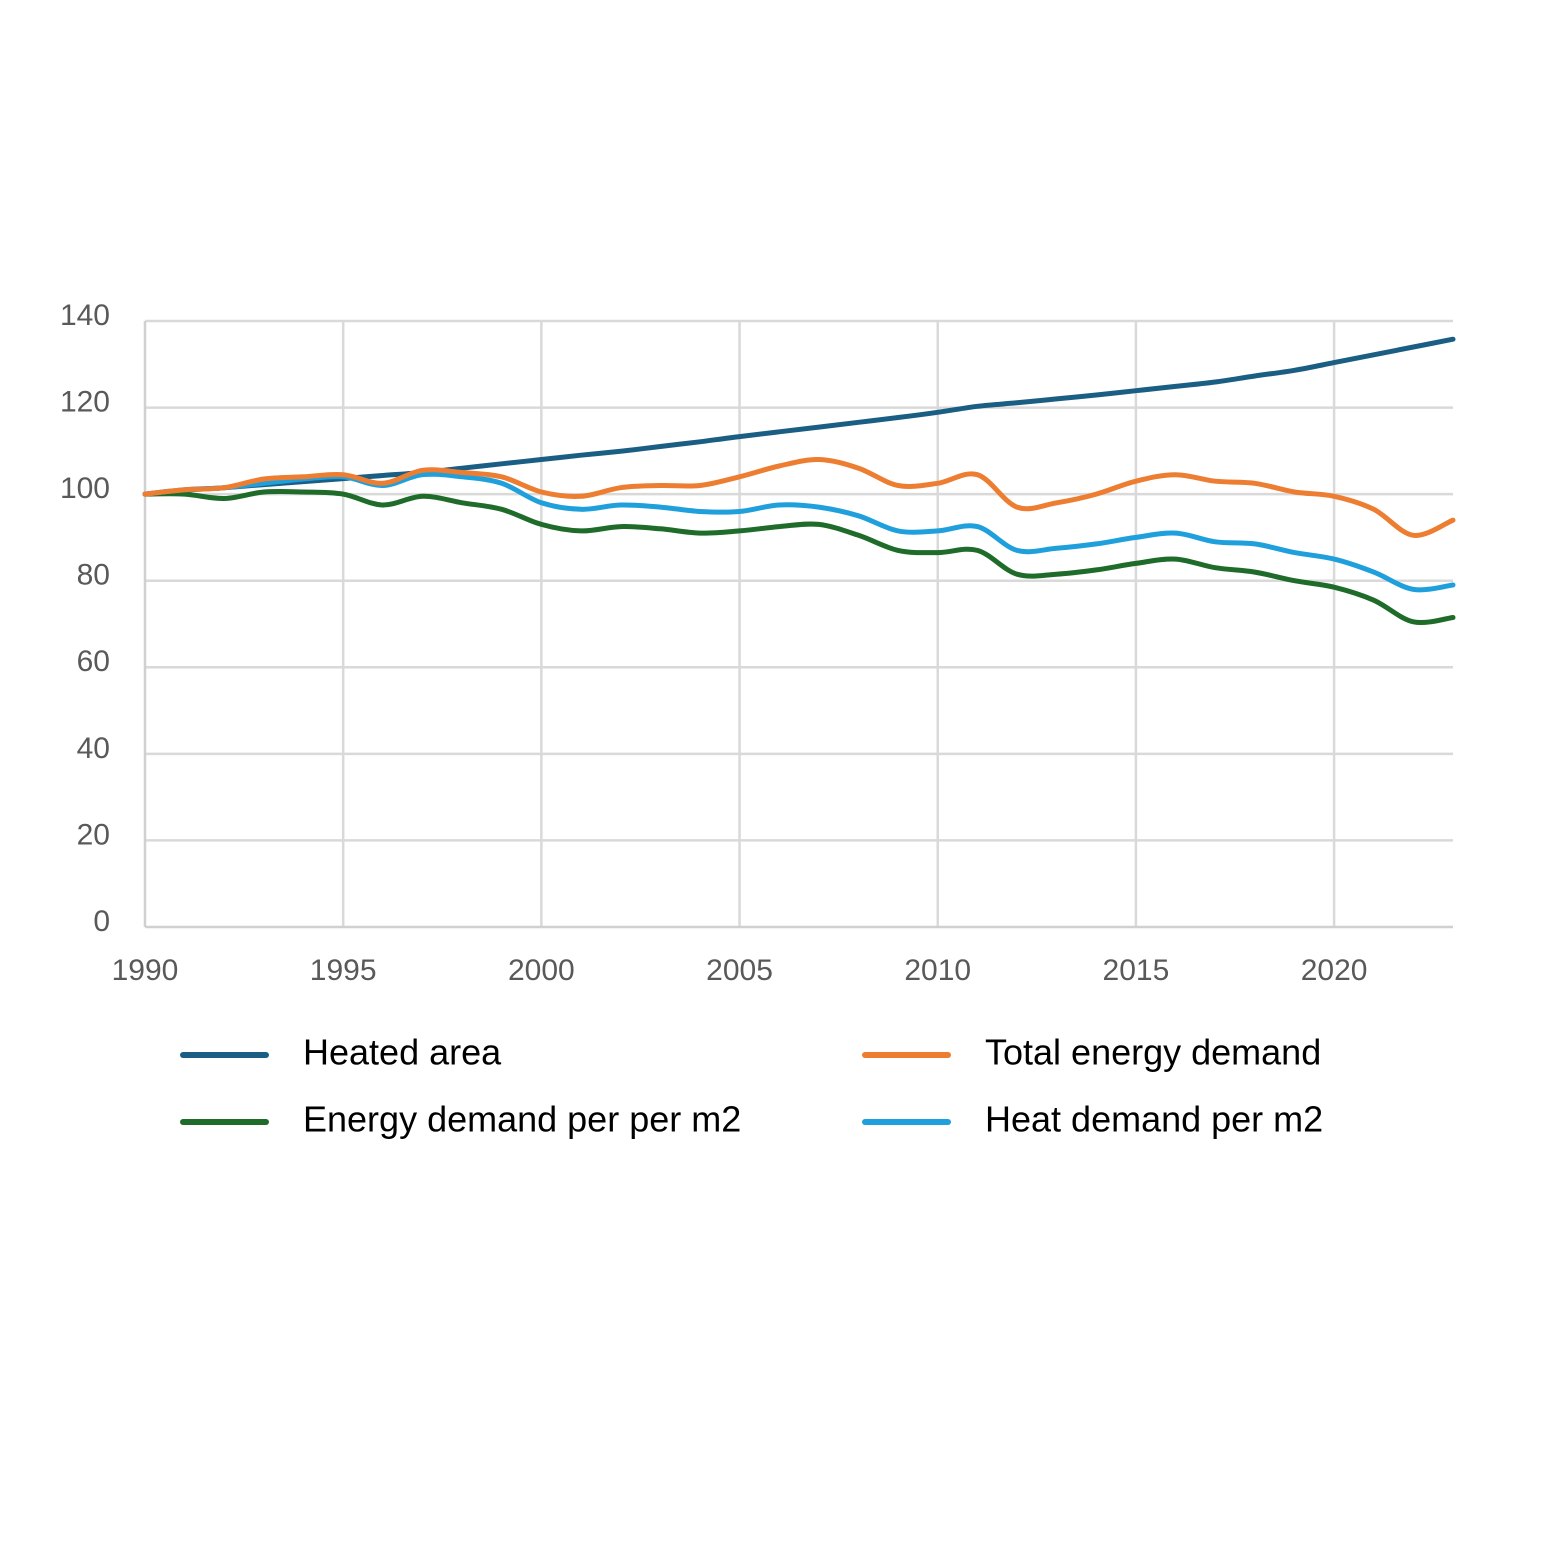 The image size is (1563, 1563). Describe the element at coordinates (1153, 1052) in the screenshot. I see `legend-label-total-energy-demand: Total energy demand` at that location.